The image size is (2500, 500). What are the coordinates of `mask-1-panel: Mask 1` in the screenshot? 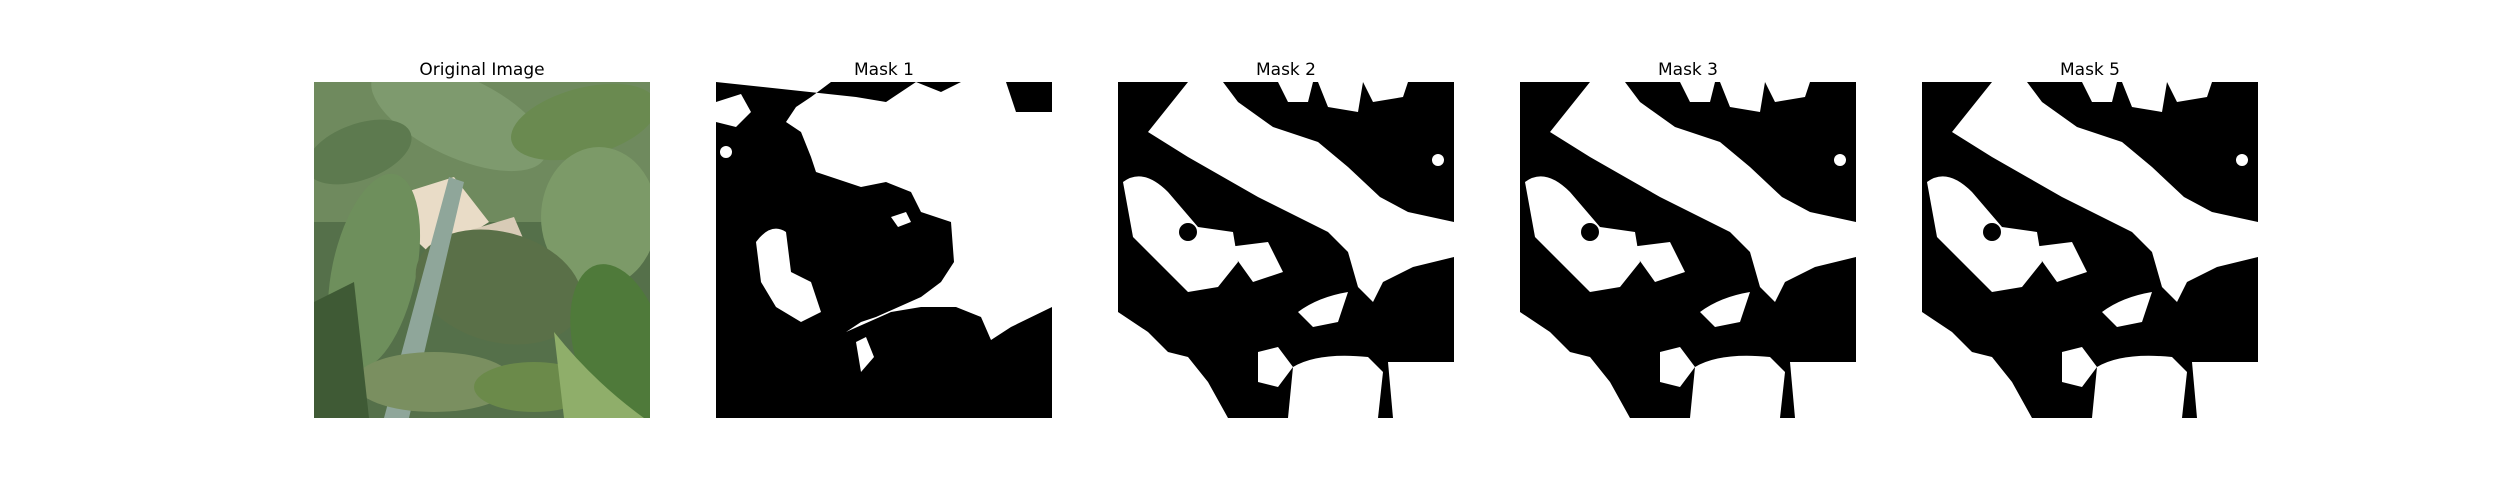 It's located at (884, 239).